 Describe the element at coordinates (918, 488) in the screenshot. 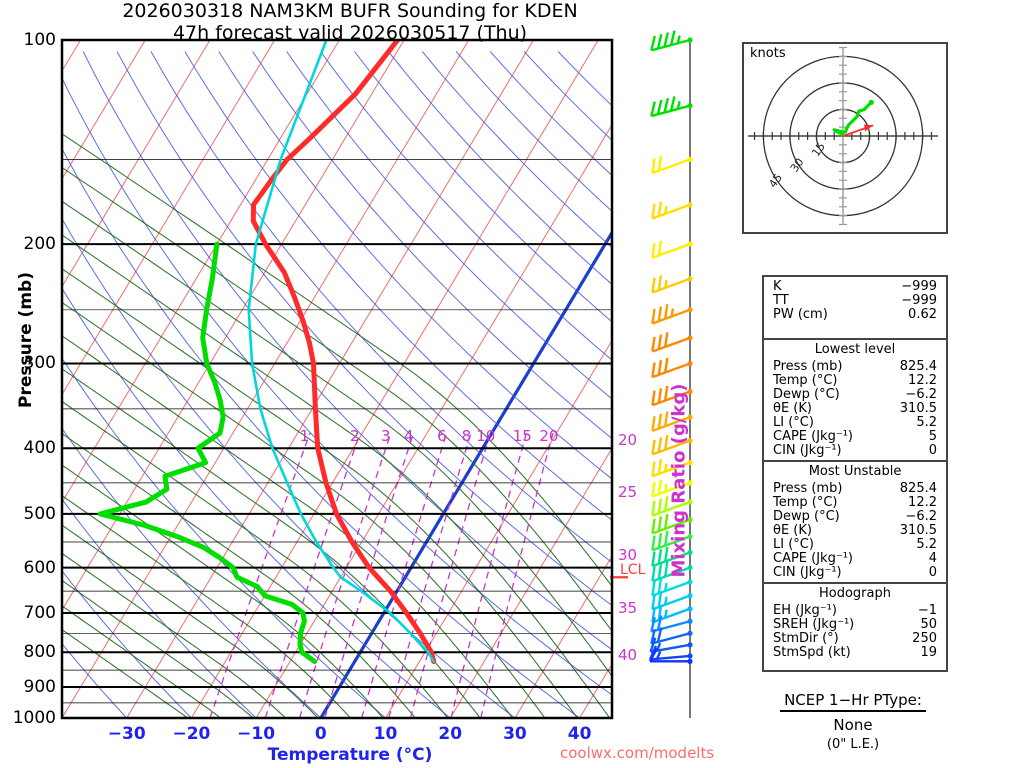

I see `most-unstable-value: 825.4` at that location.